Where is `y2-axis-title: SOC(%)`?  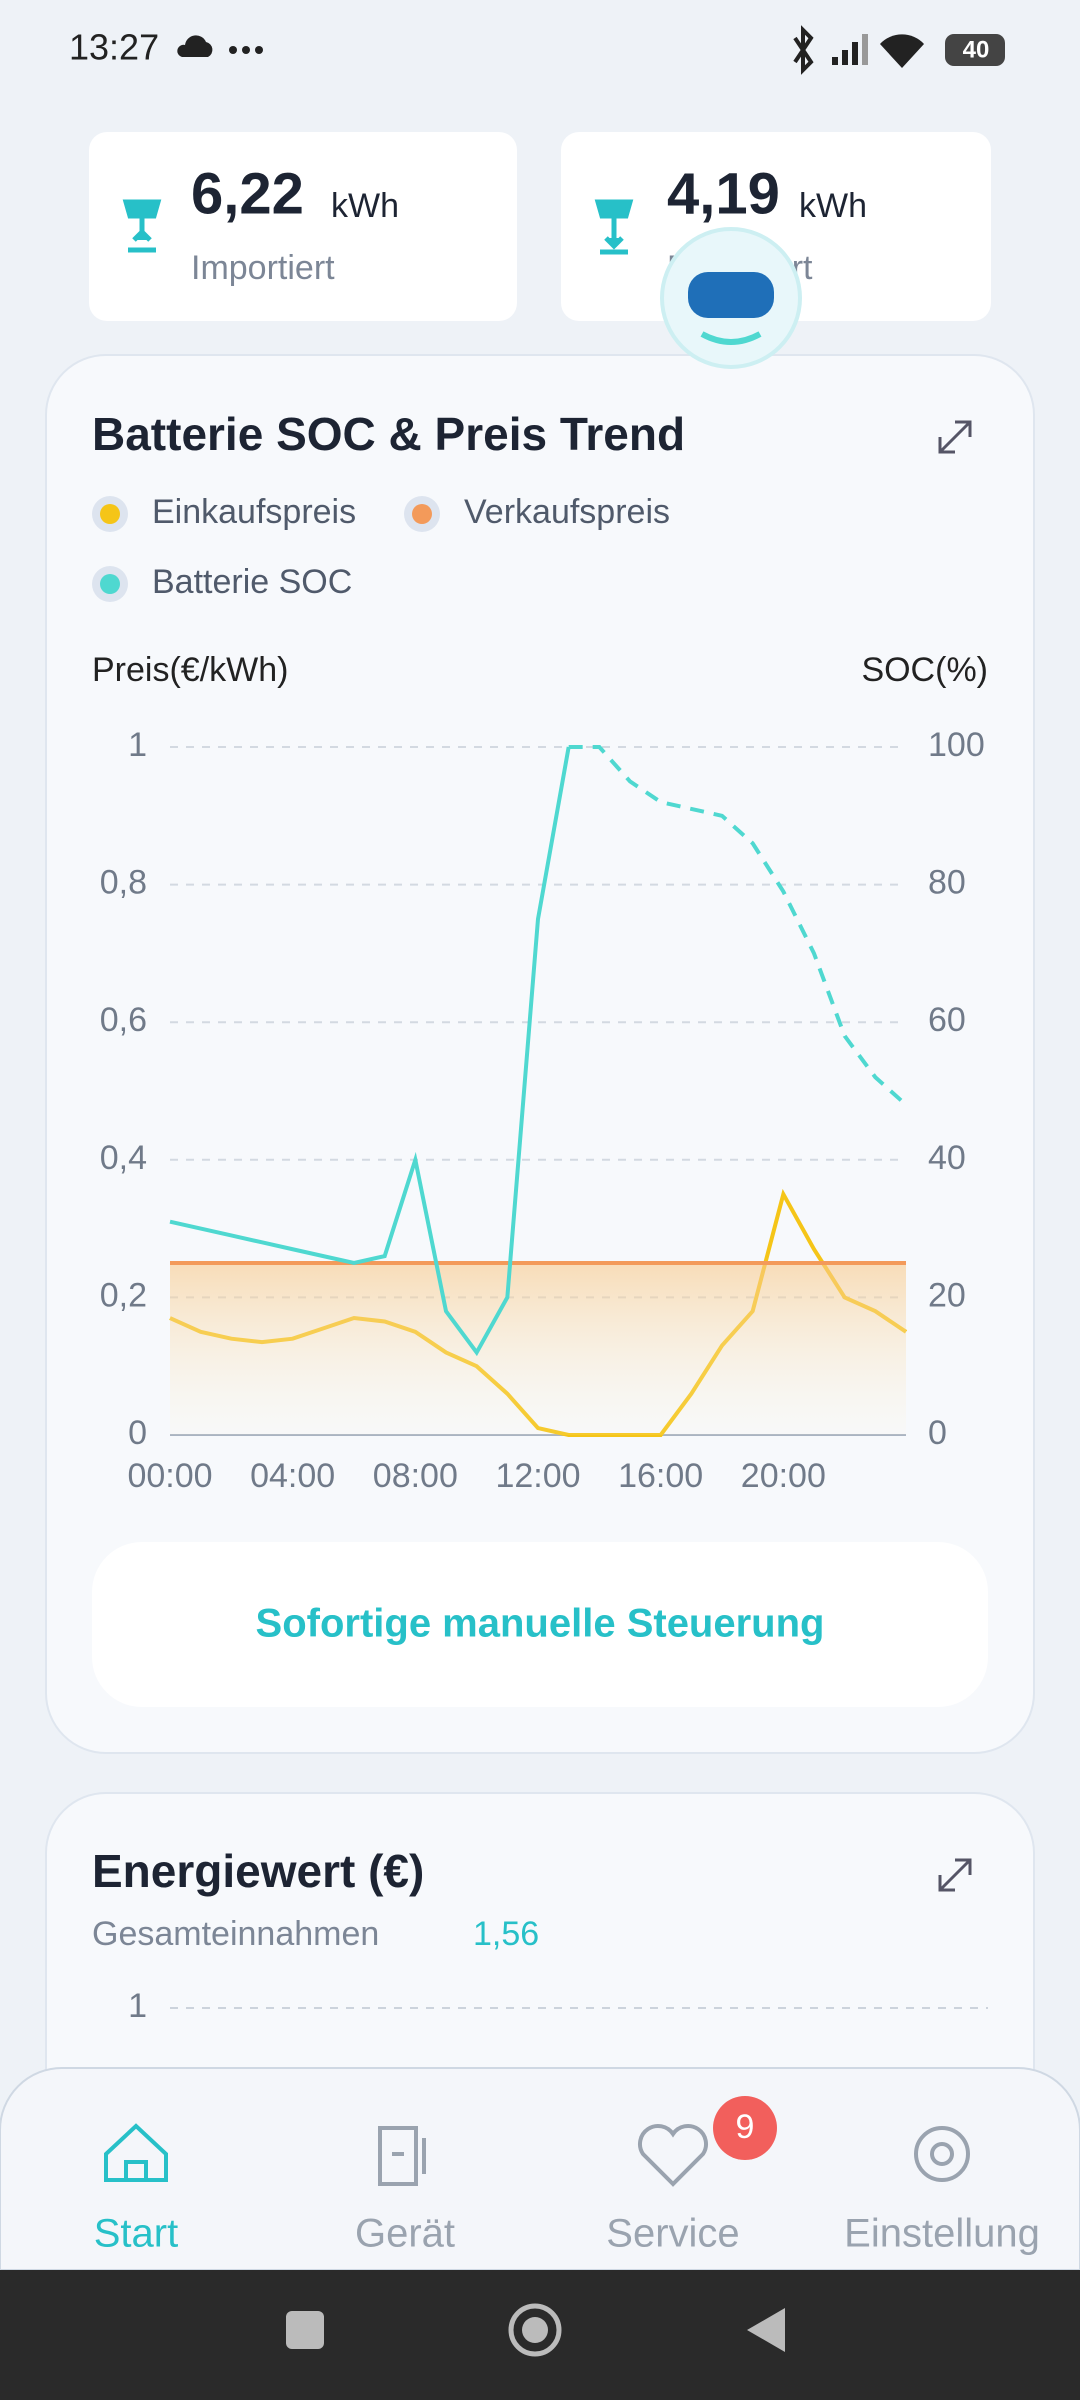
y2-axis-title: SOC(%) is located at coordinates (924, 670).